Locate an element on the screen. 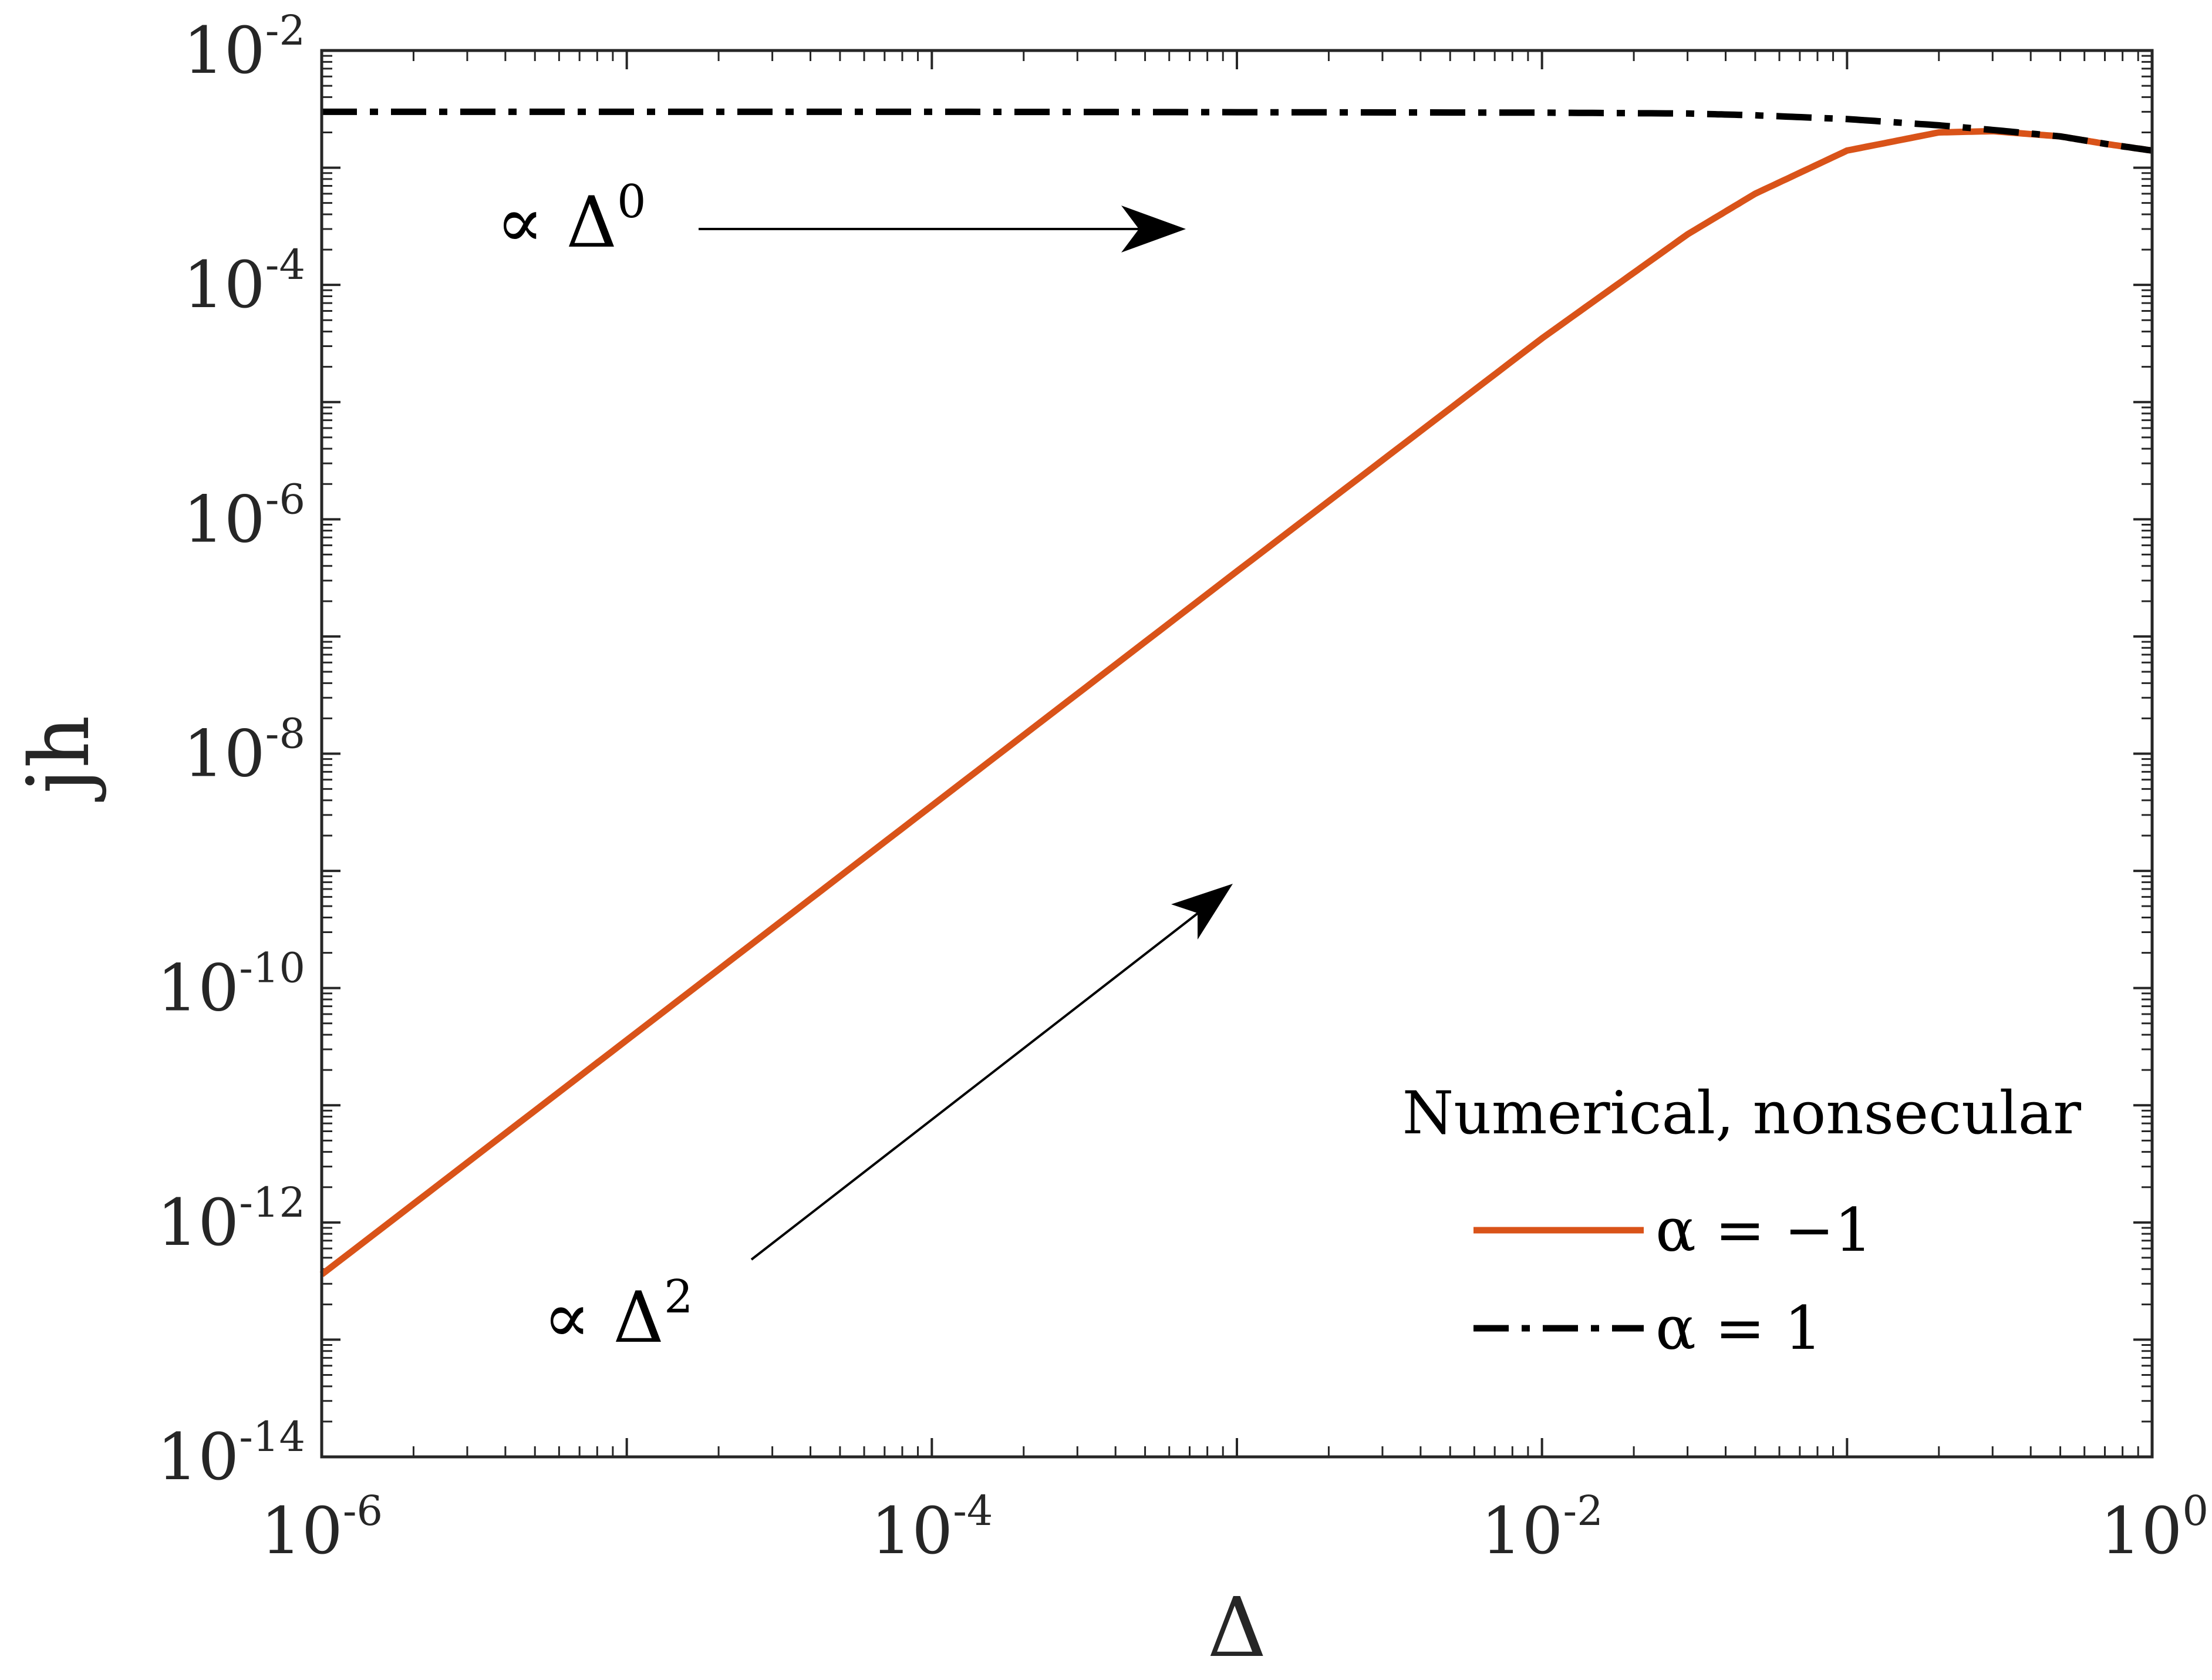 The height and width of the screenshot is (1680, 2212). x-tick-label: 10⁻⁶ is located at coordinates (322, 1527).